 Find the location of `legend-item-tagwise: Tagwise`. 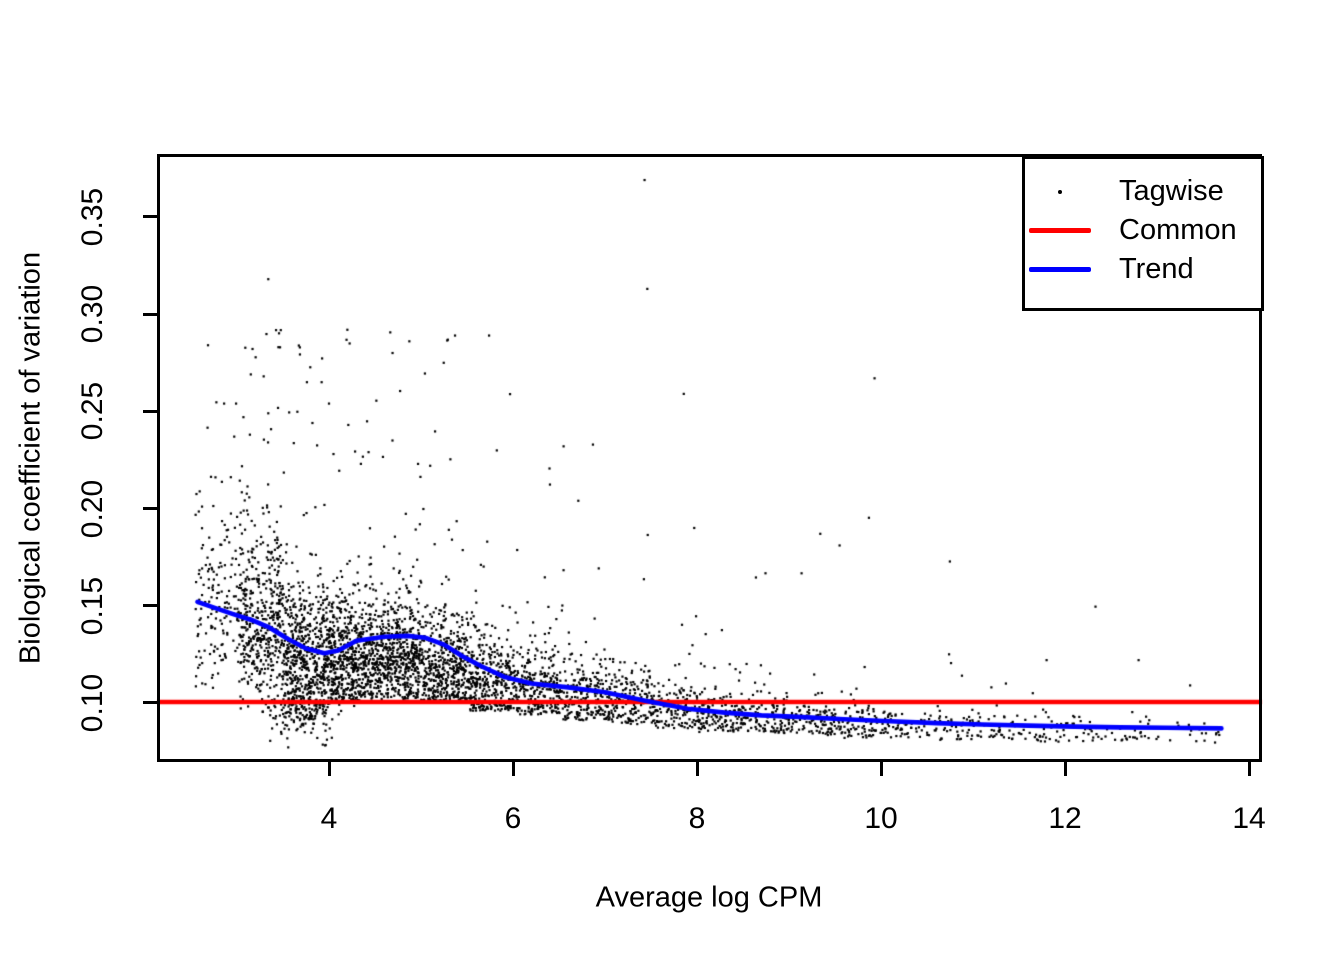

legend-item-tagwise: Tagwise is located at coordinates (1143, 191).